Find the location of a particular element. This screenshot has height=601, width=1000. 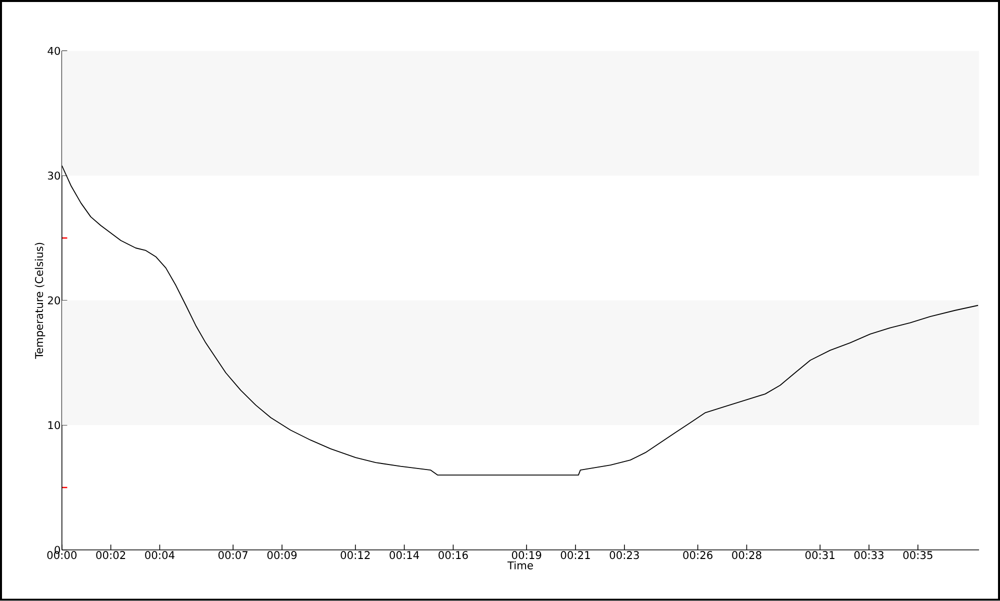

x-tick-label: 00:12 is located at coordinates (355, 555).